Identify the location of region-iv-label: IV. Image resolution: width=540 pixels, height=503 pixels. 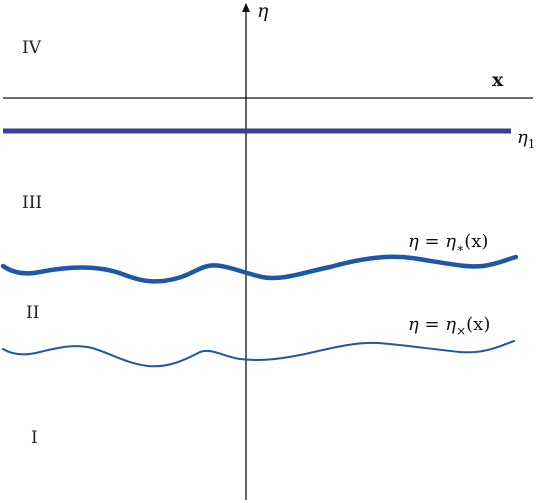
(32, 48).